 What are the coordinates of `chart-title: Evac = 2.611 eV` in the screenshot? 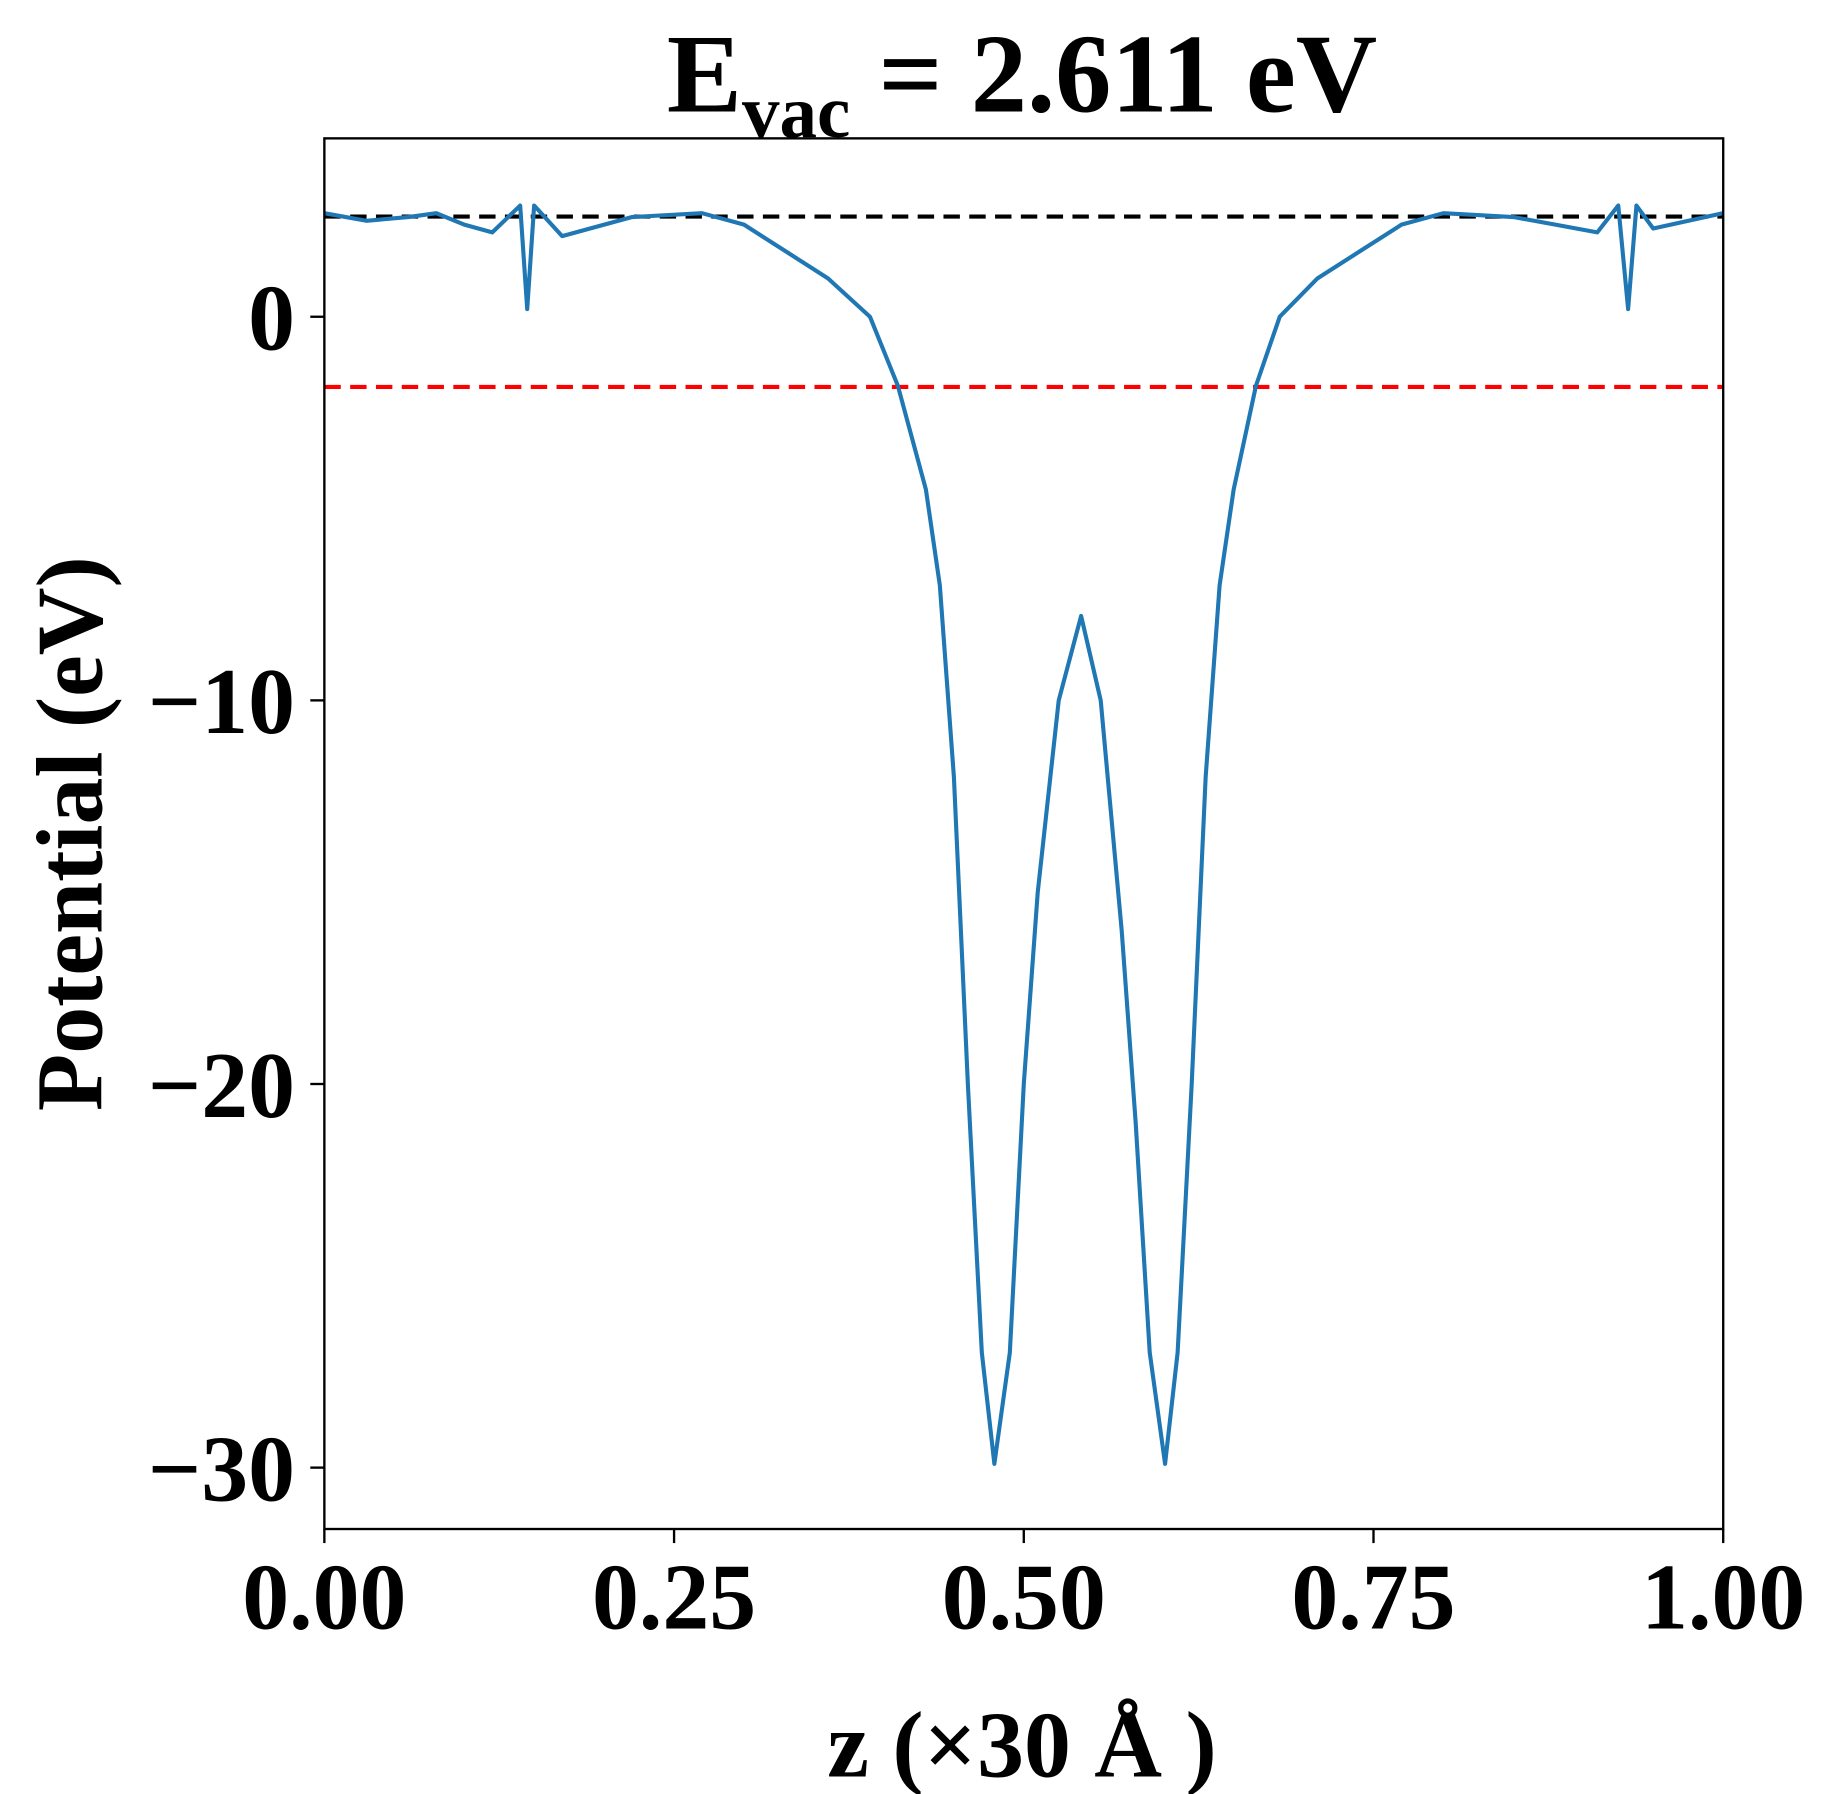 It's located at (1022, 83).